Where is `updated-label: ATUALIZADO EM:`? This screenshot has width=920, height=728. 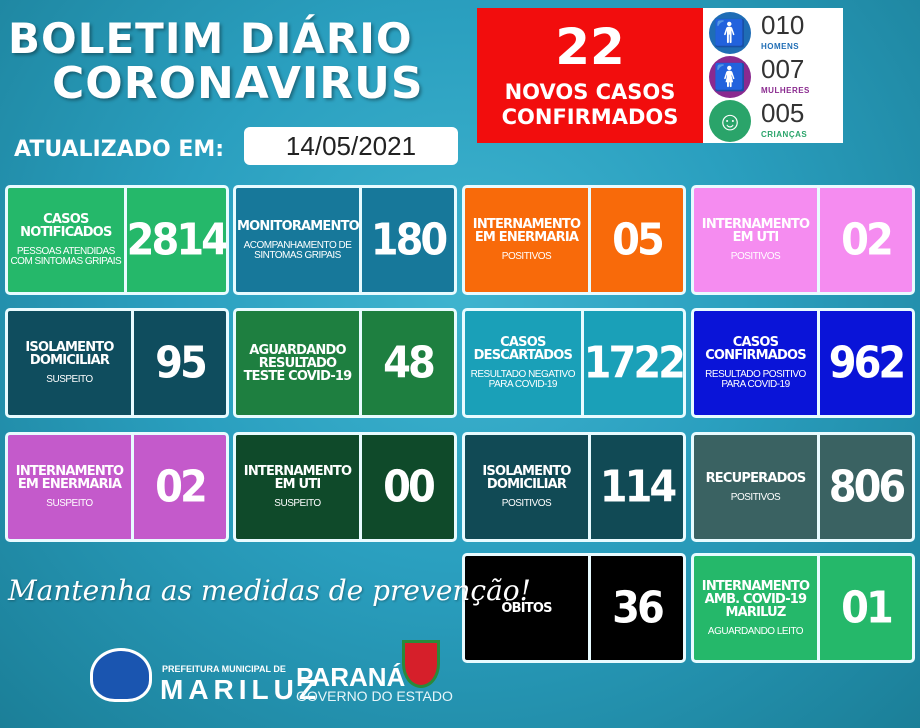 updated-label: ATUALIZADO EM: is located at coordinates (119, 149).